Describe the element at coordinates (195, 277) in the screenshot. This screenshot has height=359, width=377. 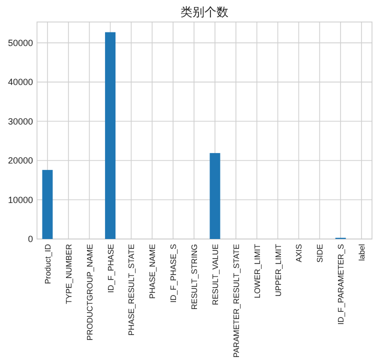
I see `x-tick-label: RESULT_STRING` at that location.